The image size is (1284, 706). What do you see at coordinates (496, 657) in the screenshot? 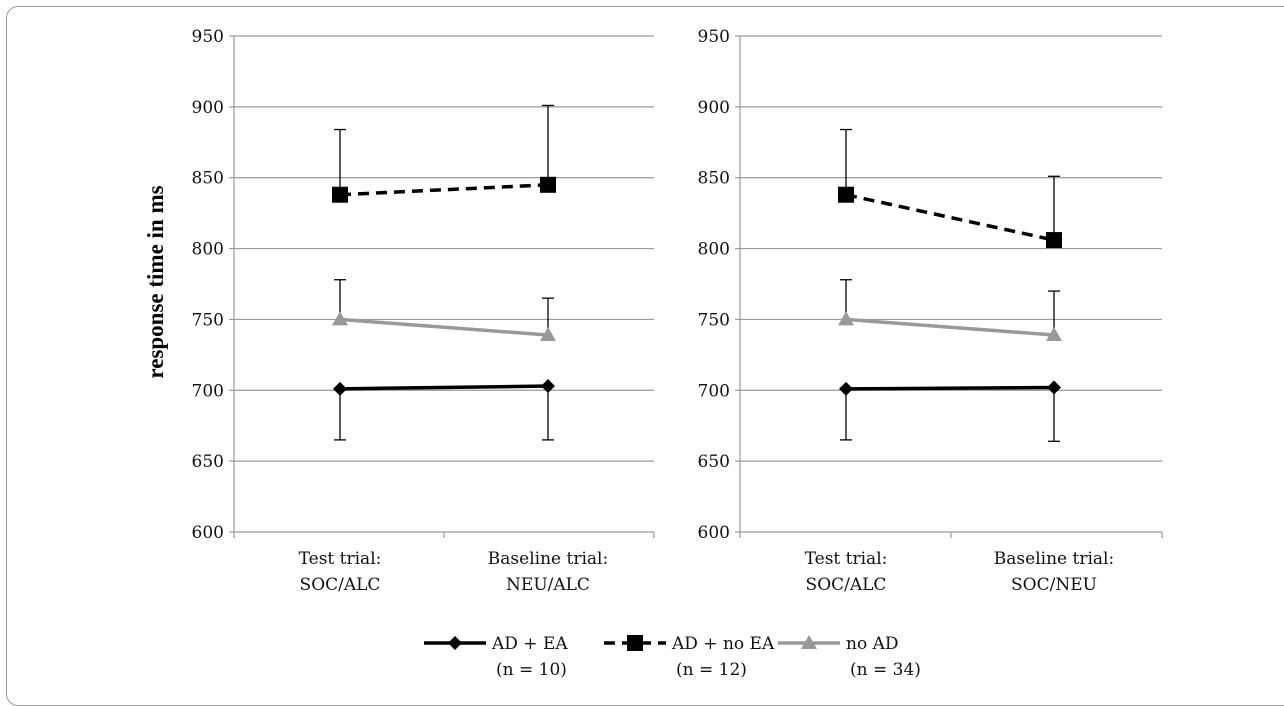
I see `legend-item: AD + EA (n = 10)` at bounding box center [496, 657].